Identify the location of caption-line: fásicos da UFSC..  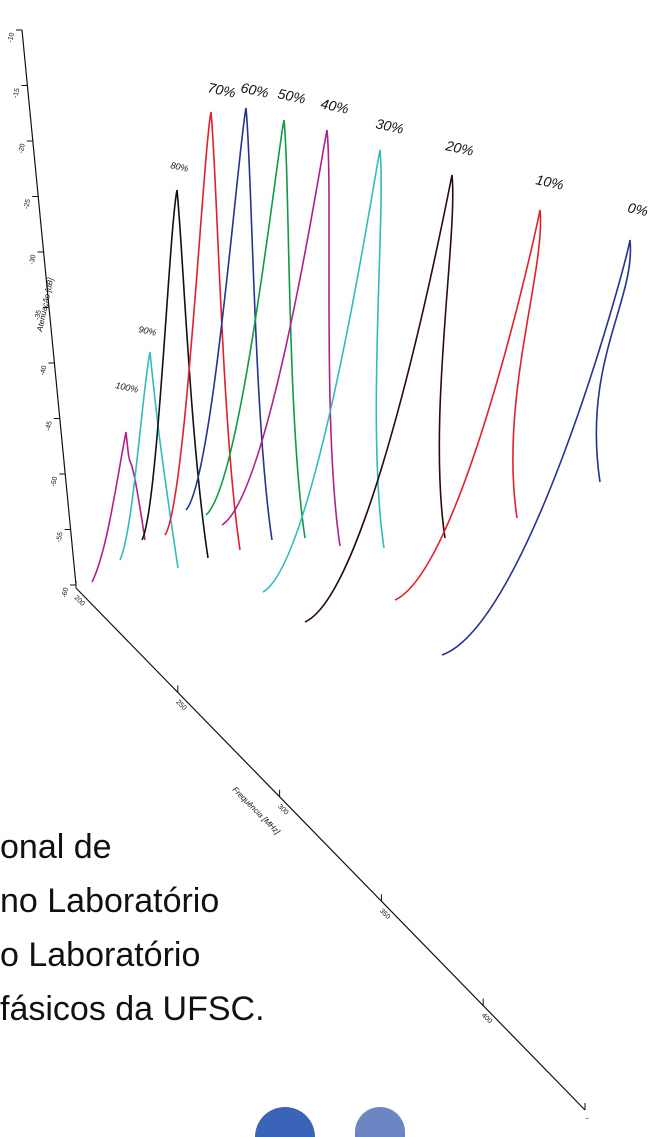
(132, 1009).